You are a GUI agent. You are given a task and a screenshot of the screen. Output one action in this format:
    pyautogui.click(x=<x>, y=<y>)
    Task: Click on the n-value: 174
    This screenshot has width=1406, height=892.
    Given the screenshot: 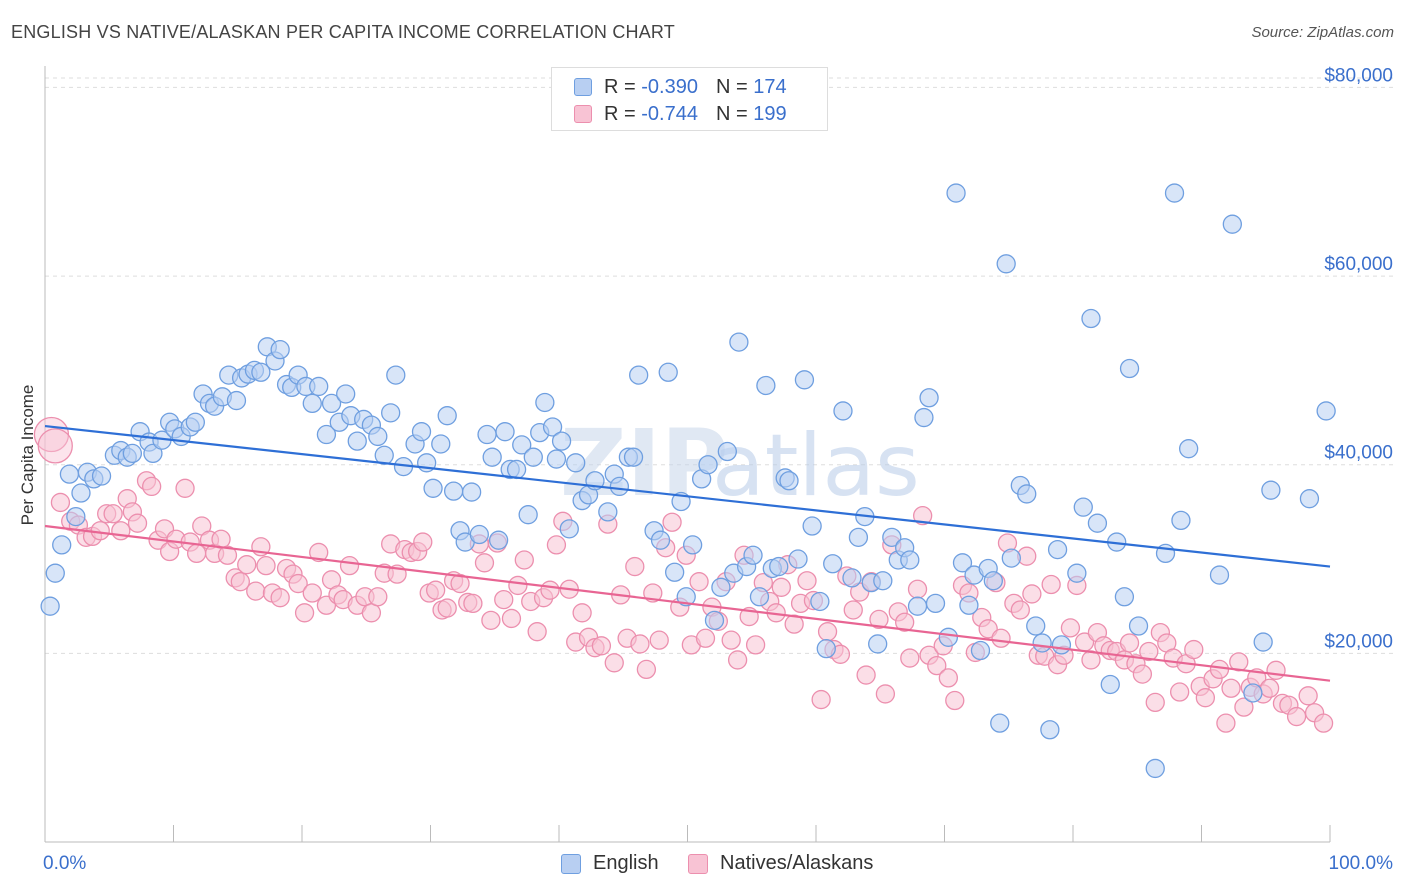 What is the action you would take?
    pyautogui.click(x=770, y=86)
    